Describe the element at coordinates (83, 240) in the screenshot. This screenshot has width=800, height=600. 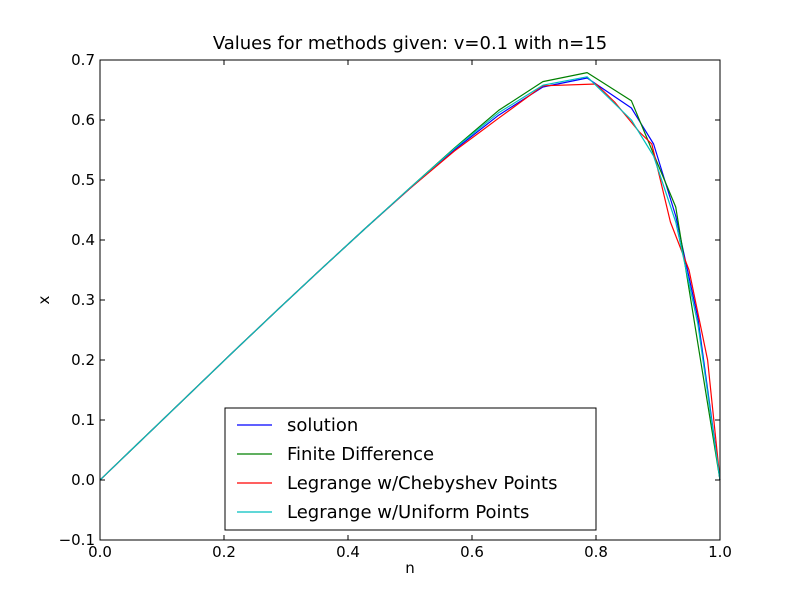
I see `y-tick-label: 0.4` at that location.